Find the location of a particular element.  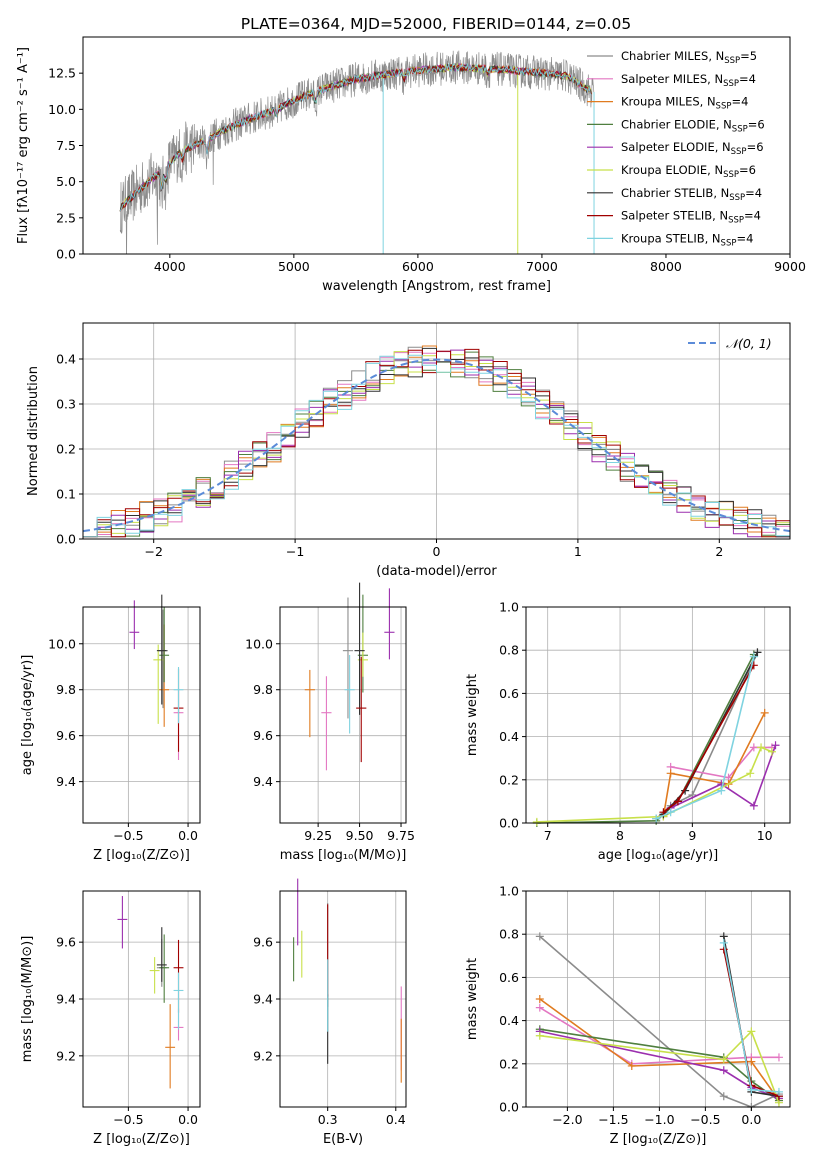

weight-line-kroupa_elodie is located at coordinates (654, 784).